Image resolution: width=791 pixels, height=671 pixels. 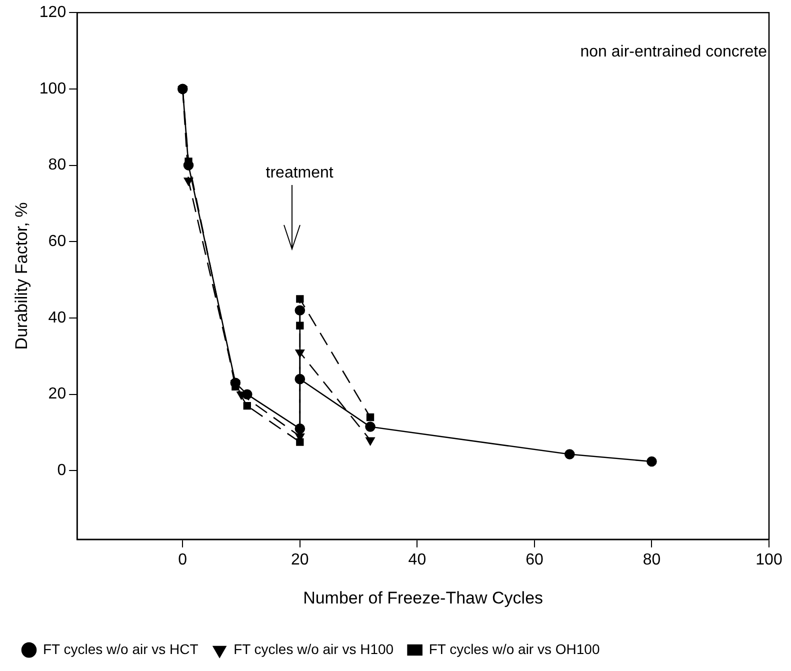 What do you see at coordinates (57, 241) in the screenshot?
I see `y-tick-label: 60` at bounding box center [57, 241].